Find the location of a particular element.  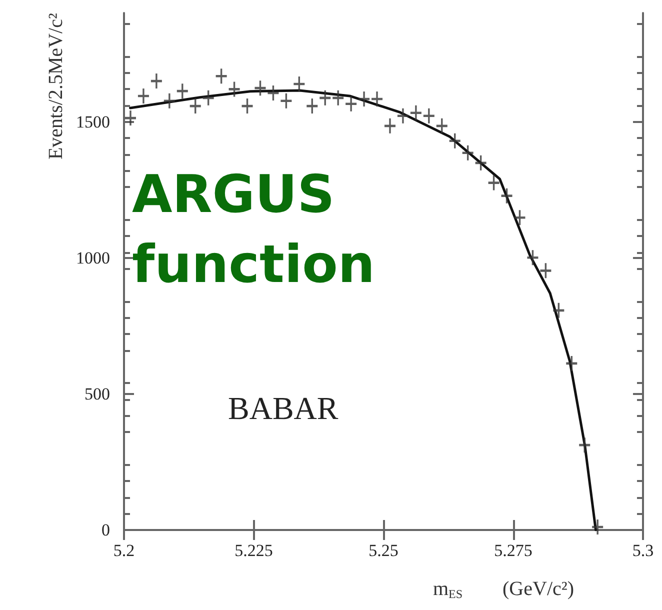

x-tick-label: 5.25 is located at coordinates (383, 550).